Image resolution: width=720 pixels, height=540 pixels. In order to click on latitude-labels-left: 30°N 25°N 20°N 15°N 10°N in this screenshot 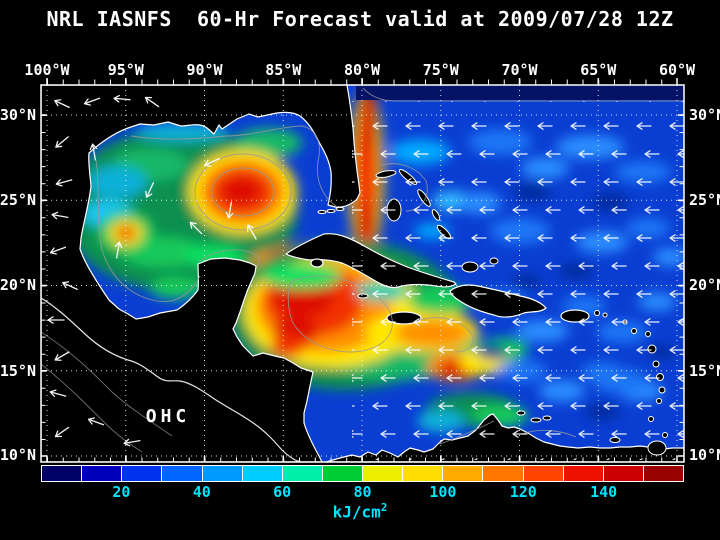, I will do `click(18, 285)`.